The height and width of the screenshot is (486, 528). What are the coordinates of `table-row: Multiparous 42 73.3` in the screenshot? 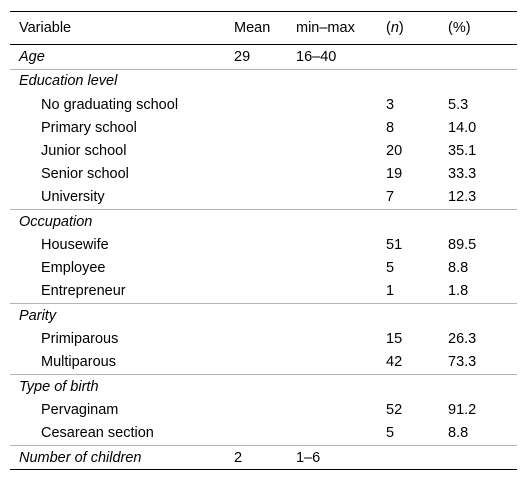 It's located at (263, 363).